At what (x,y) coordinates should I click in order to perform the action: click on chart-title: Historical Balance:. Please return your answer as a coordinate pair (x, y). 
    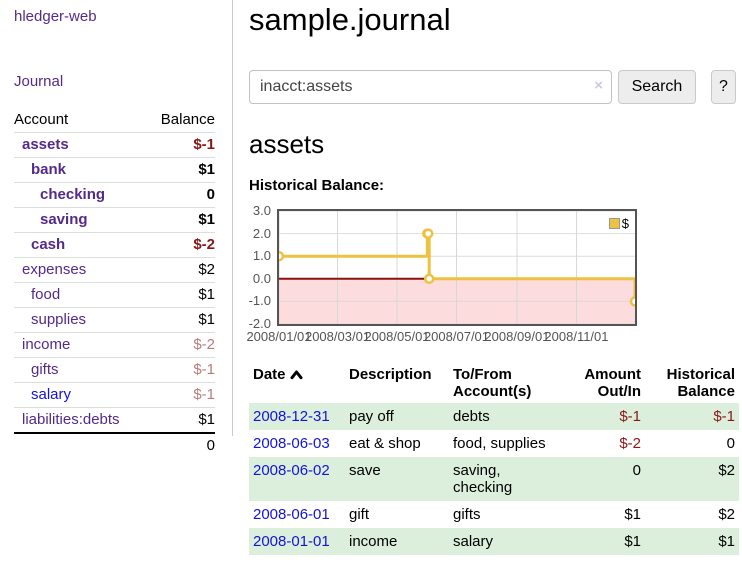
    Looking at the image, I should click on (317, 185).